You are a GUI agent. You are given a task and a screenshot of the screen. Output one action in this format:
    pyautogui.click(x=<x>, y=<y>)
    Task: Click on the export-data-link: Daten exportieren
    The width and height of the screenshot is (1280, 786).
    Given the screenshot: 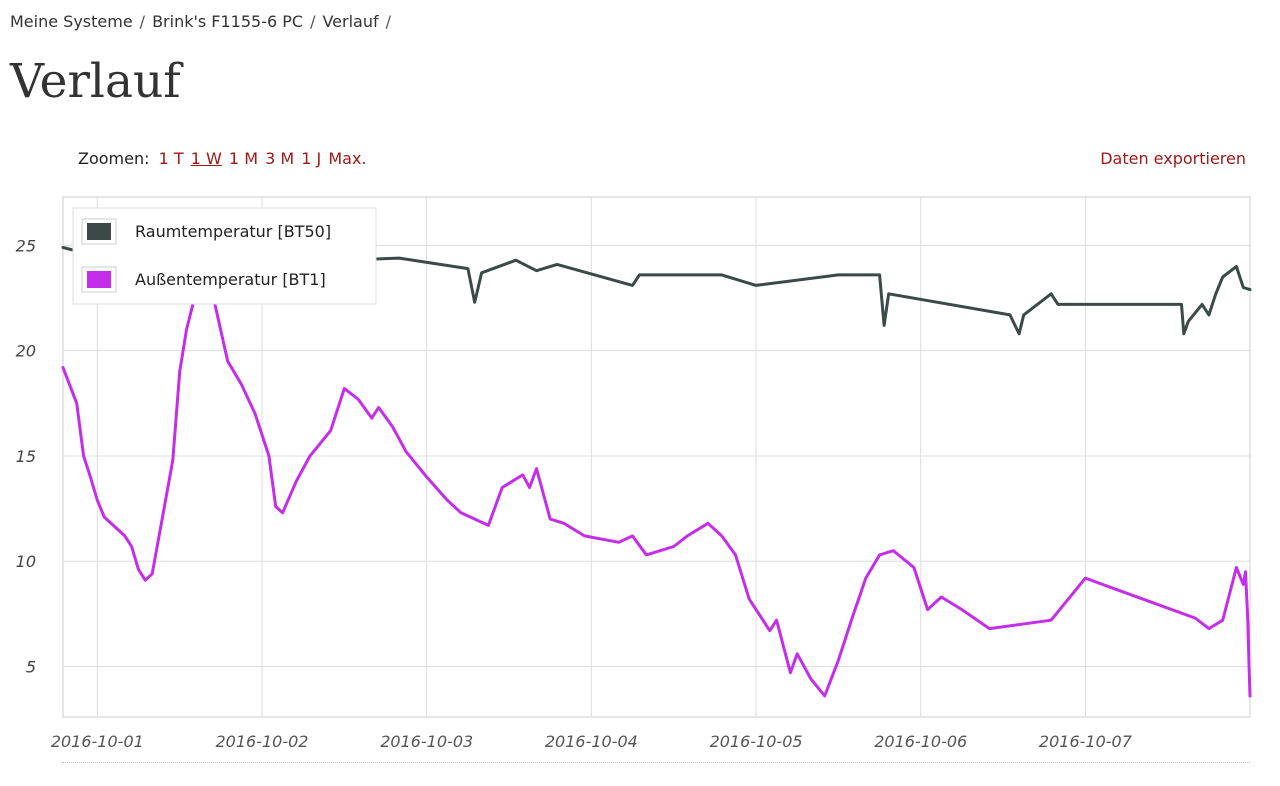 What is the action you would take?
    pyautogui.click(x=1173, y=158)
    